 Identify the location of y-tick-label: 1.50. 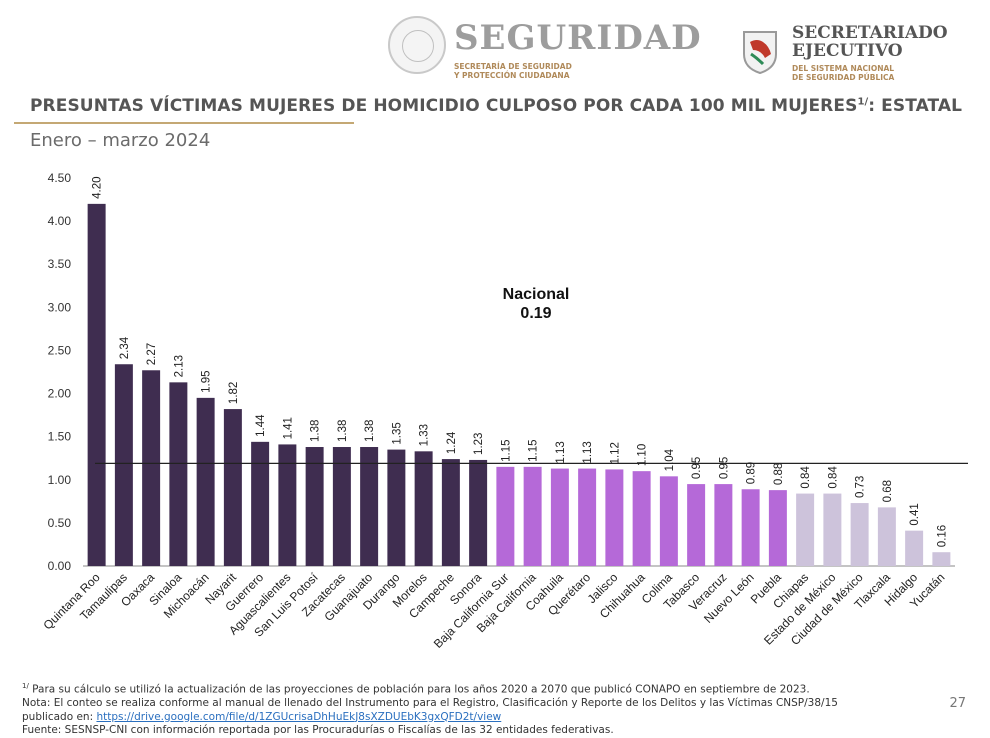
(60, 437).